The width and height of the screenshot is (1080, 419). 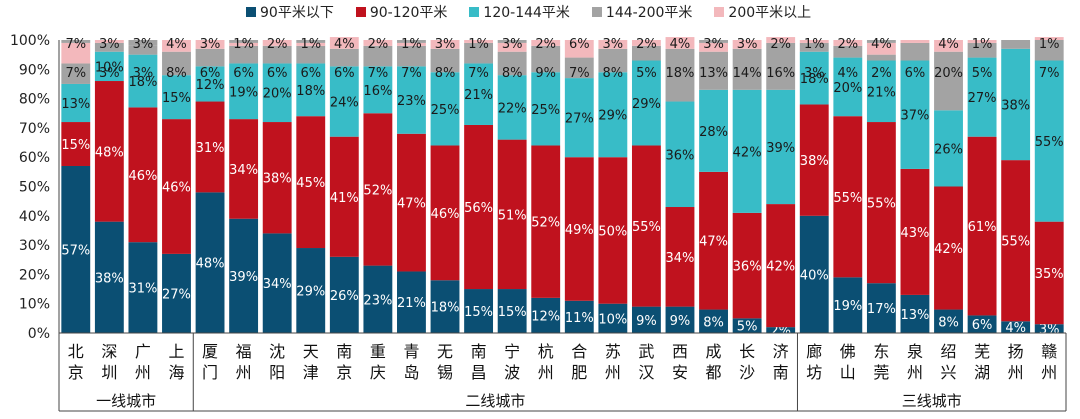 I want to click on data-label: 45%, so click(x=310, y=183).